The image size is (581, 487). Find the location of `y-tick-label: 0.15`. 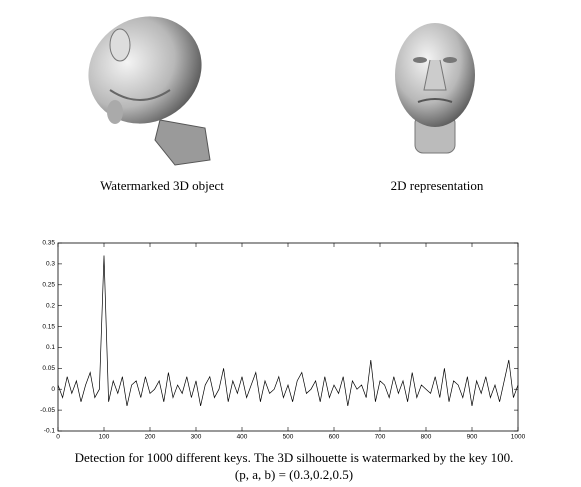

y-tick-label: 0.15 is located at coordinates (48, 326).